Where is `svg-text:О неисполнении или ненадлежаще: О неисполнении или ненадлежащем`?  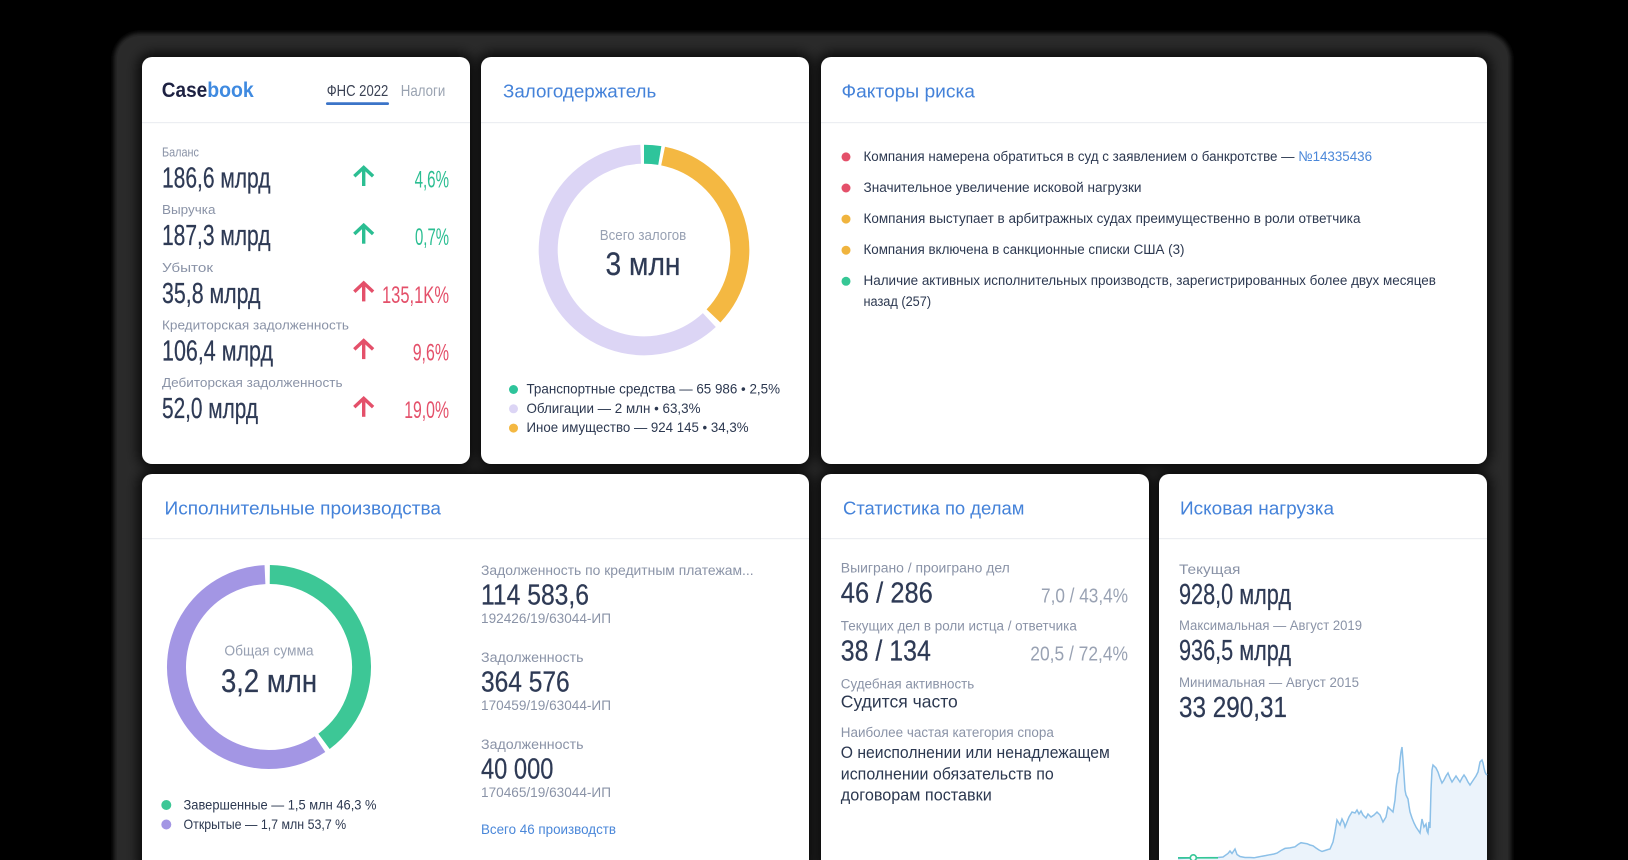 svg-text:О неисполнении или ненадлежаще: О неисполнении или ненадлежащем is located at coordinates (975, 752).